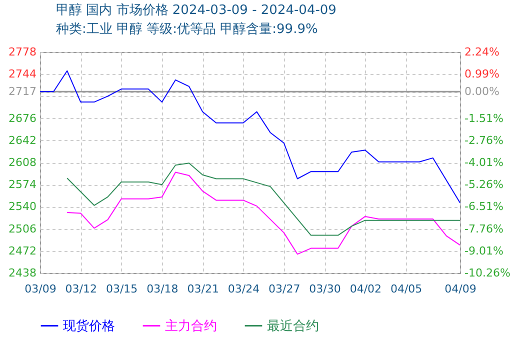 The width and height of the screenshot is (520, 350). Describe the element at coordinates (293, 326) in the screenshot. I see `legend-label: 最近合约` at that location.